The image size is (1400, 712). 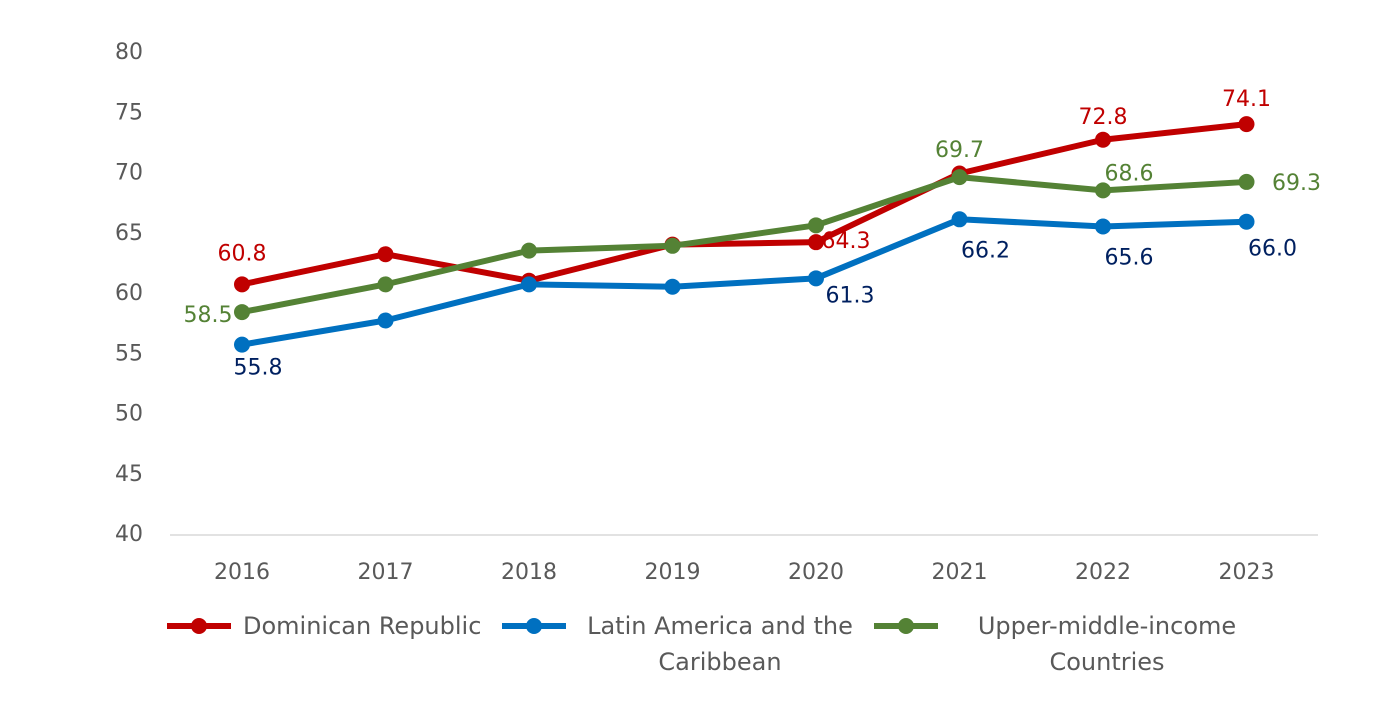 I want to click on data-label: 69.7, so click(x=959, y=150).